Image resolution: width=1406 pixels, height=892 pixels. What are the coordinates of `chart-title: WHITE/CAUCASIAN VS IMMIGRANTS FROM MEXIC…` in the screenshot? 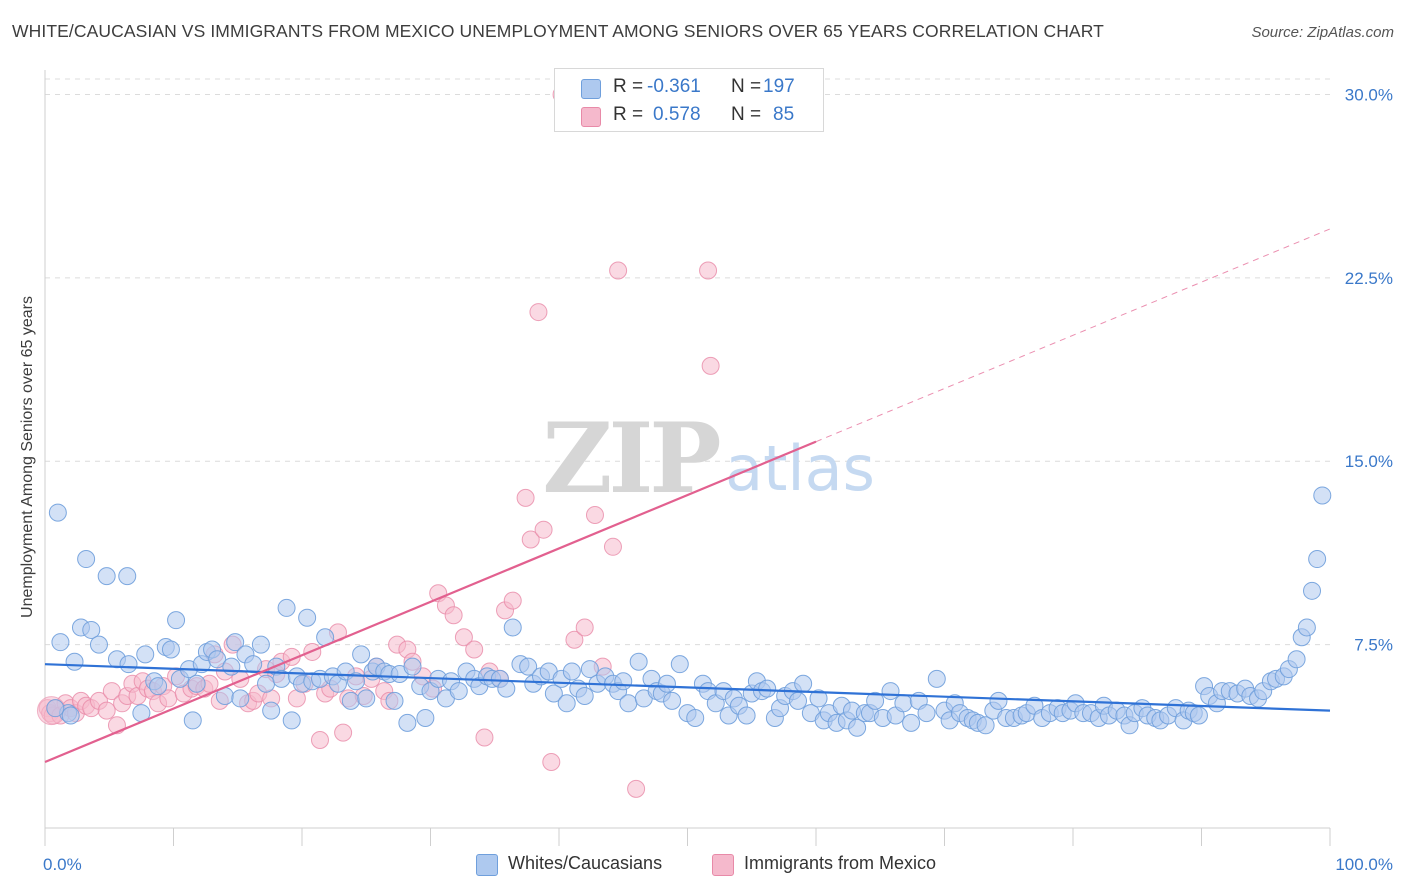 It's located at (558, 31).